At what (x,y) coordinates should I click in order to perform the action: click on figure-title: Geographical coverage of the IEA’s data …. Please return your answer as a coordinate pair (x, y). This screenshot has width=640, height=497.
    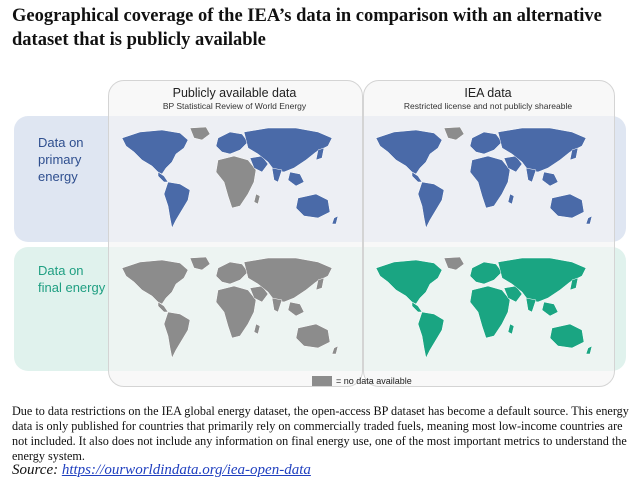
    Looking at the image, I should click on (307, 28).